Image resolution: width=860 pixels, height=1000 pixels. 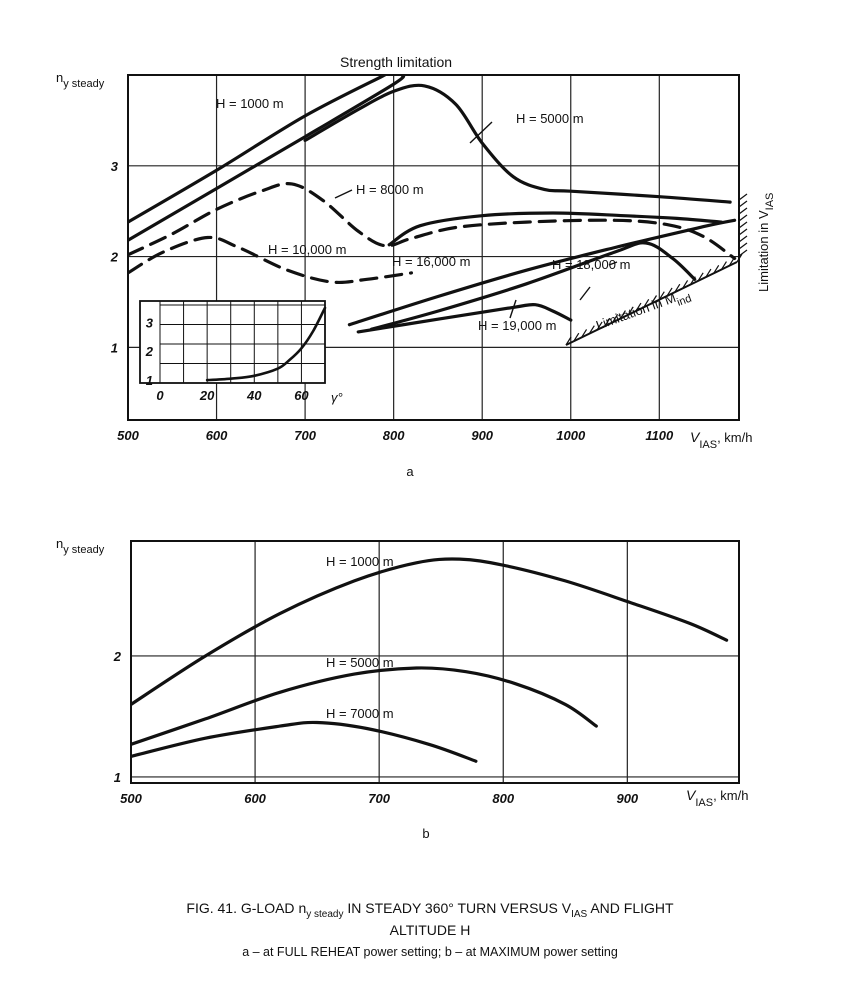 I want to click on series-label-h16000: H = 16,000 m, so click(x=431, y=261).